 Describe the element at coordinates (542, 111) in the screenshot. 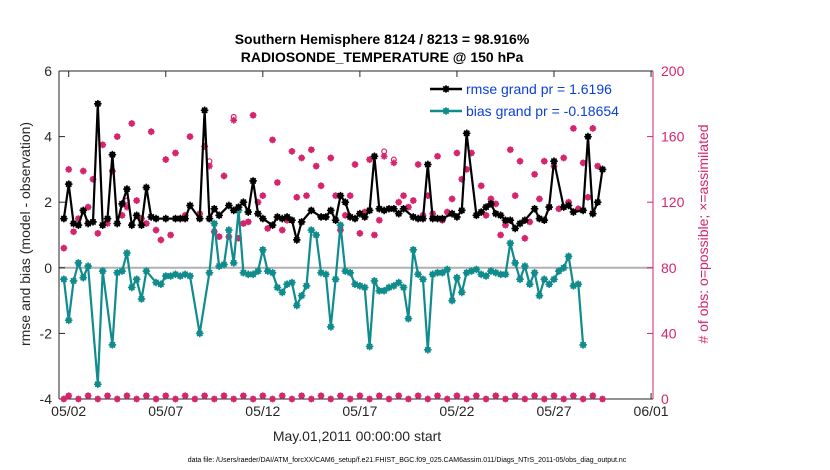

I see `legend-bias-label: bias grand pr = -0.18654` at that location.